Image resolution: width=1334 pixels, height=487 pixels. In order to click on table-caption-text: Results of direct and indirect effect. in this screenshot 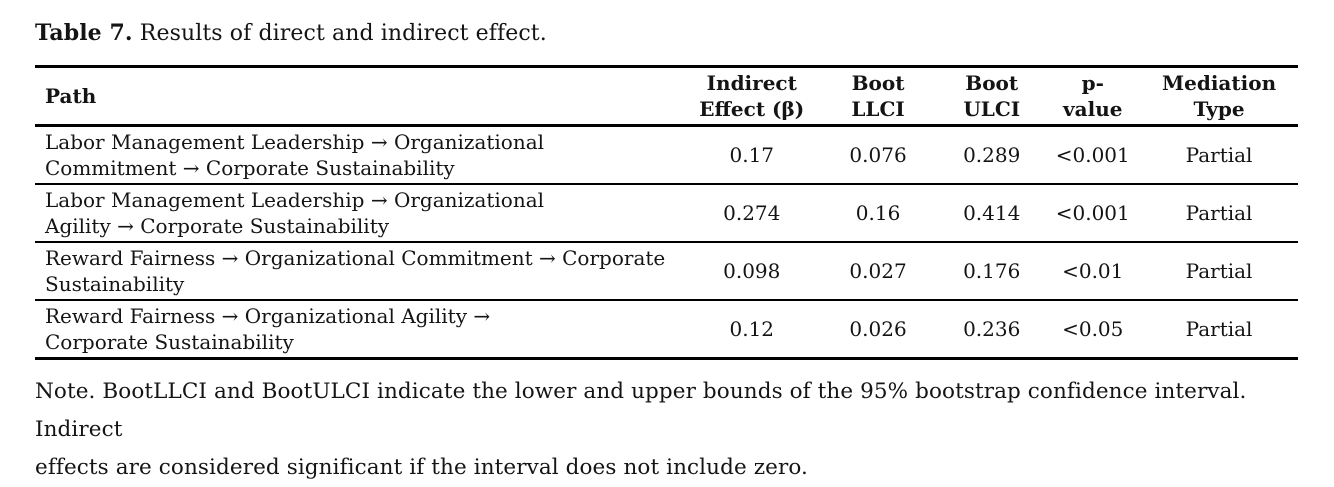, I will do `click(339, 33)`.